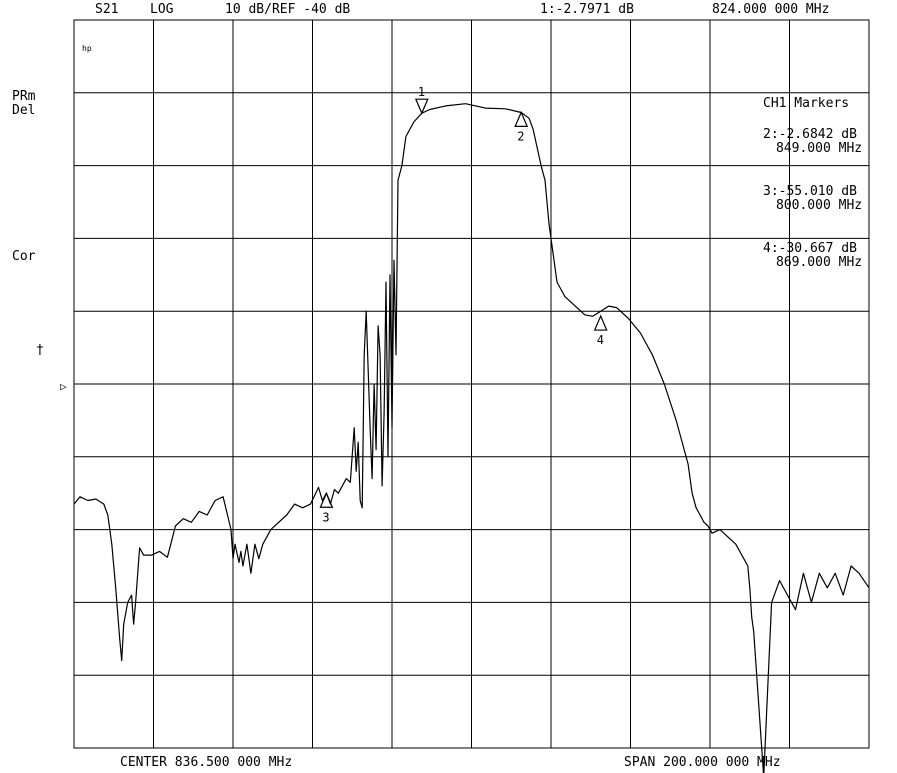 The image size is (897, 773). Describe the element at coordinates (520, 136) in the screenshot. I see `marker-2-label: 2` at that location.